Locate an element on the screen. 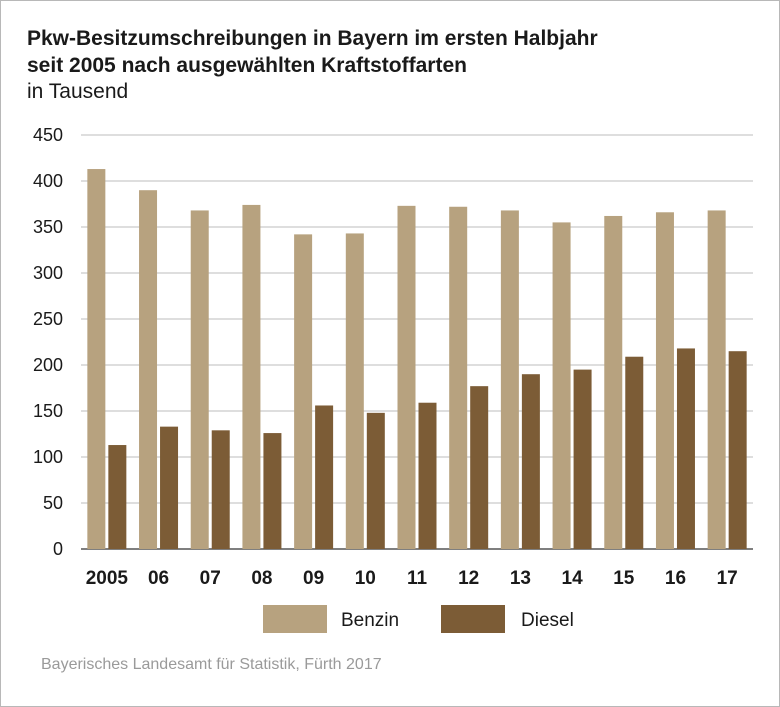 This screenshot has width=780, height=707. x-tick-label: 13 is located at coordinates (520, 578).